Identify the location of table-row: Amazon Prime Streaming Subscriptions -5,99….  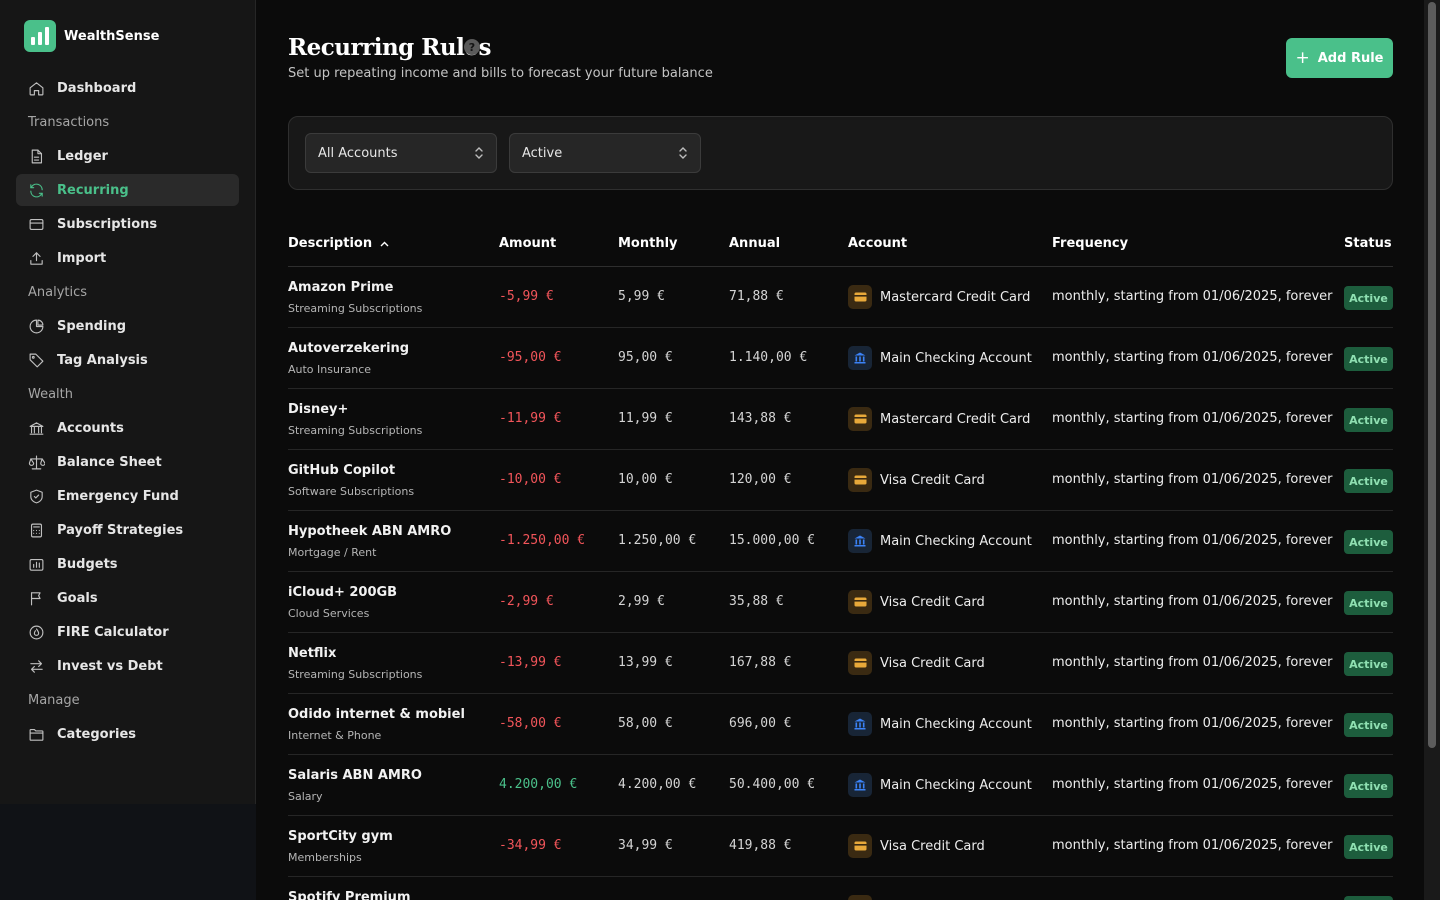
(840, 297).